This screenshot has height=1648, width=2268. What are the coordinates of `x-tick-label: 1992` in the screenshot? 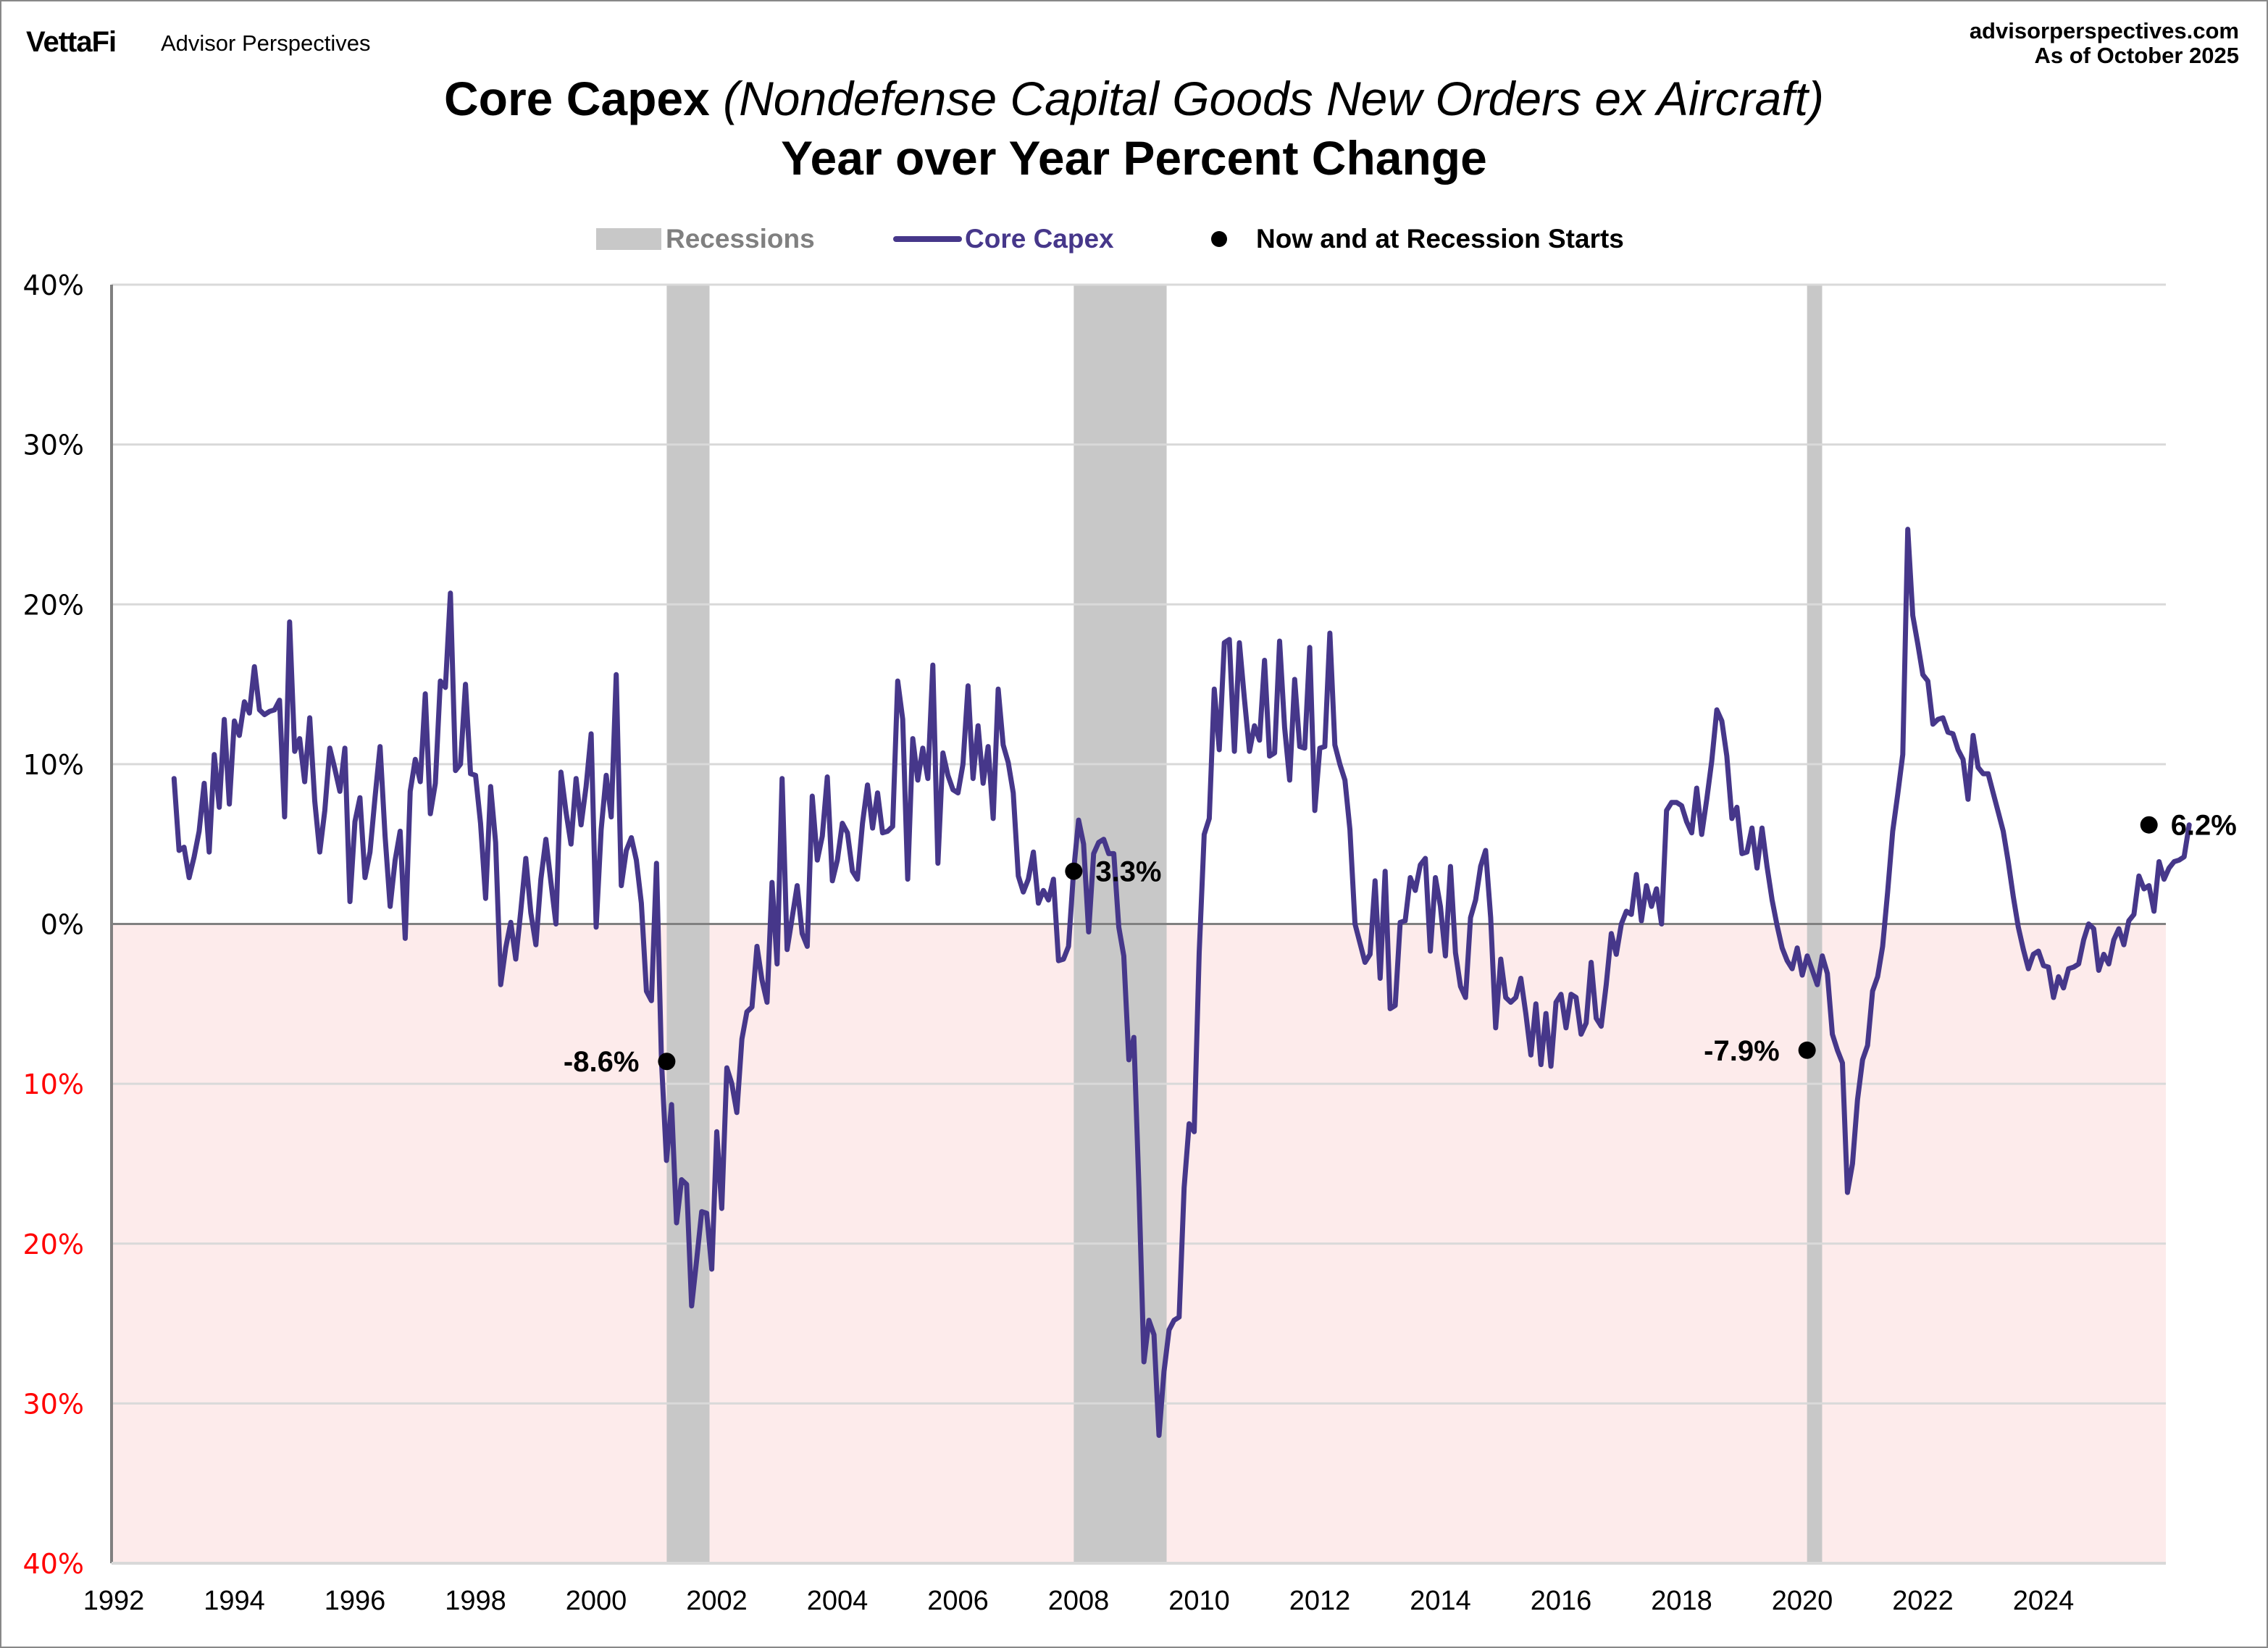 It's located at (114, 1601).